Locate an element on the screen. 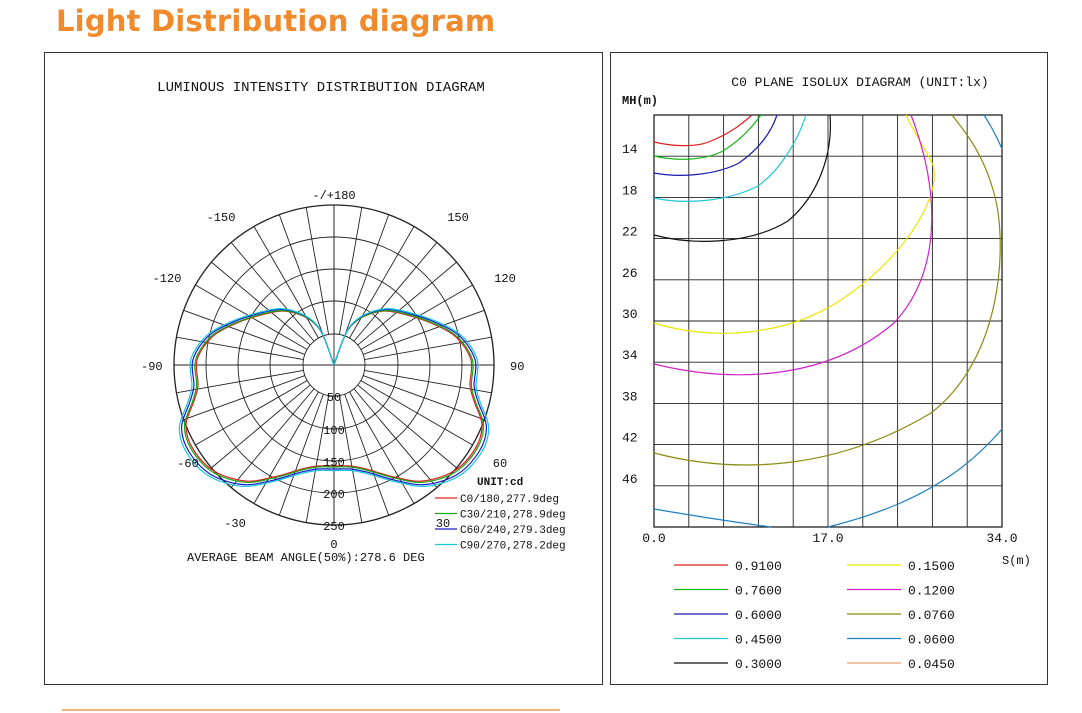 This screenshot has height=713, width=1082. legend-value: 0.0600 is located at coordinates (931, 640).